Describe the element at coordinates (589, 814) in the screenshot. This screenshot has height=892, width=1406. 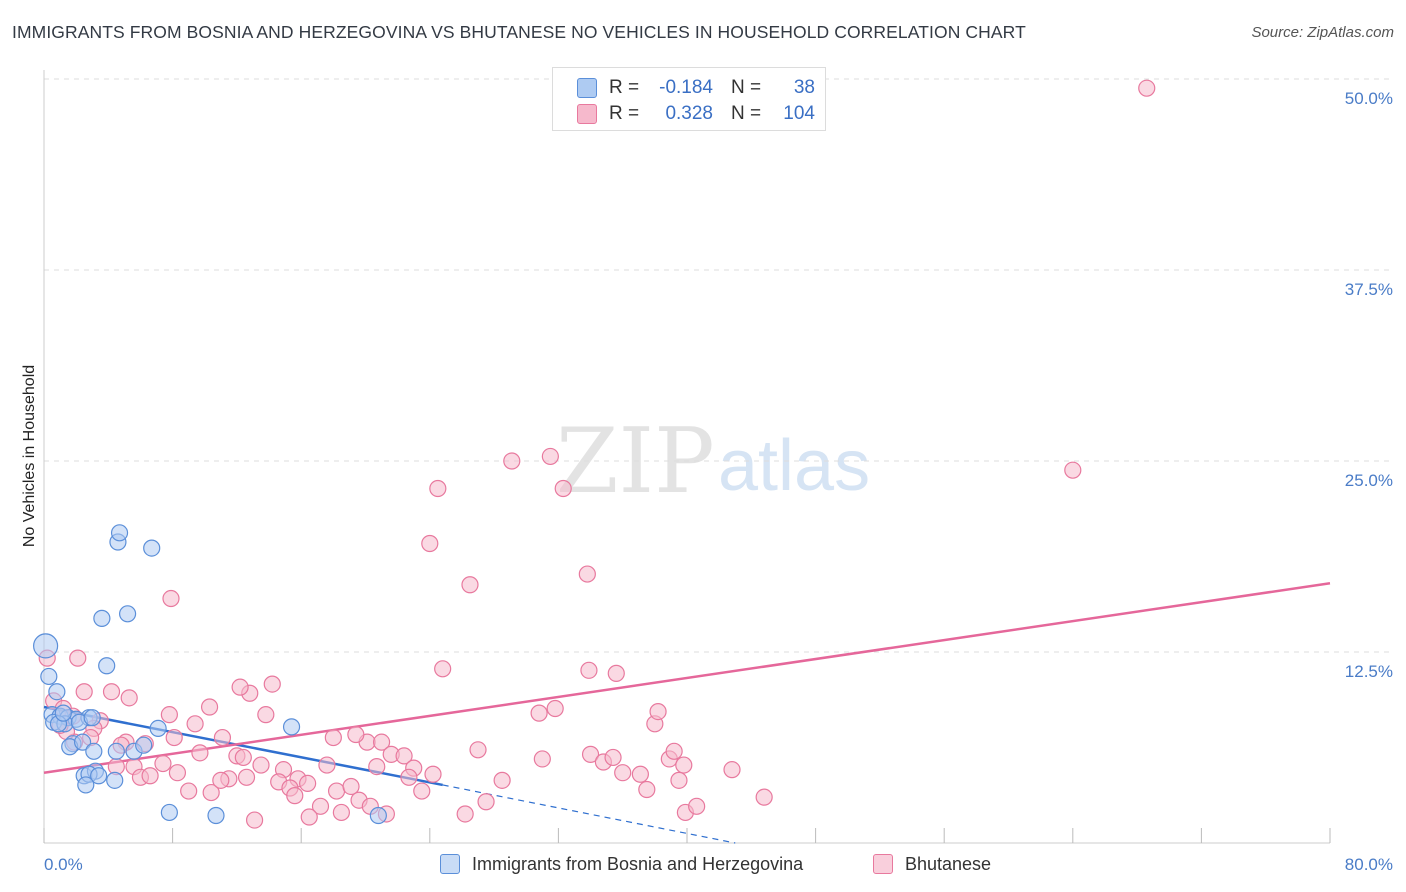
I see `bosnia-trend-extension` at that location.